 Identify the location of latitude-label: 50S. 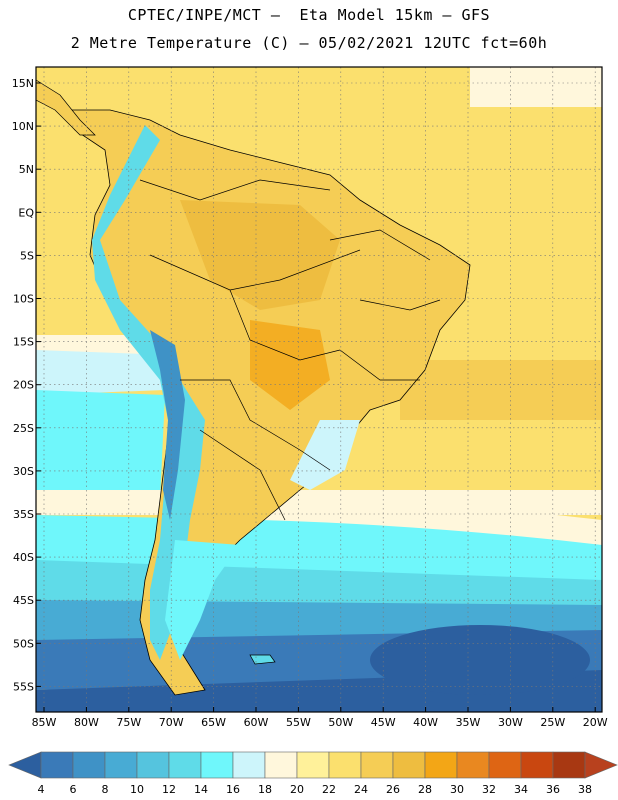
(23, 643).